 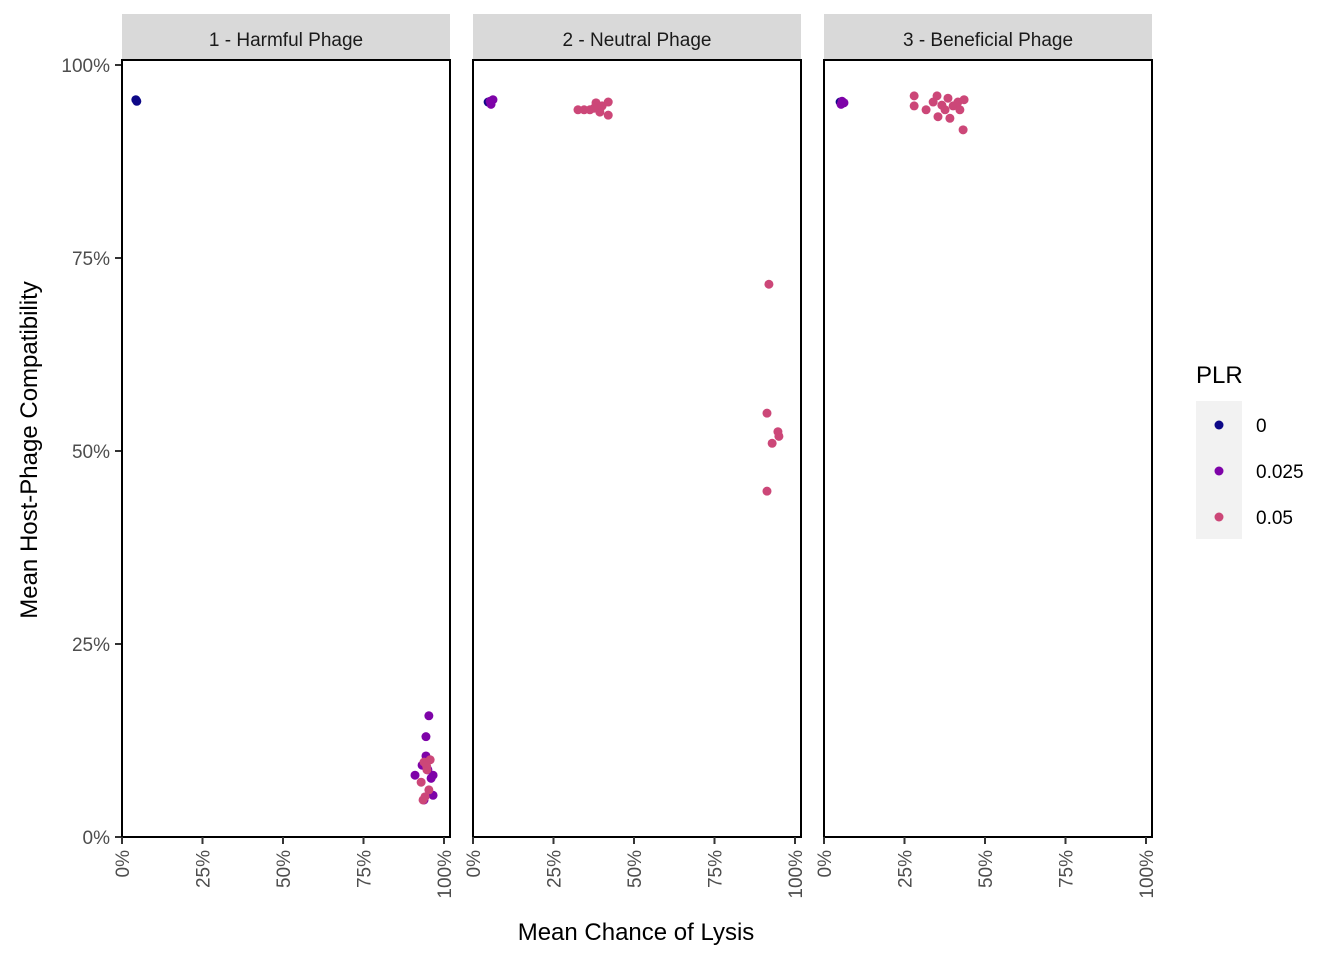 I want to click on y-tick-label: 50%, so click(x=91, y=452).